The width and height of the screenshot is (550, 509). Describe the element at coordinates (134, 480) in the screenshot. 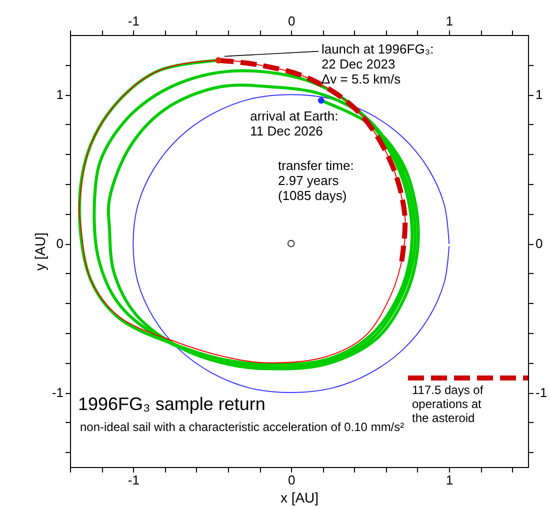

I see `x-tick-label: -1` at that location.